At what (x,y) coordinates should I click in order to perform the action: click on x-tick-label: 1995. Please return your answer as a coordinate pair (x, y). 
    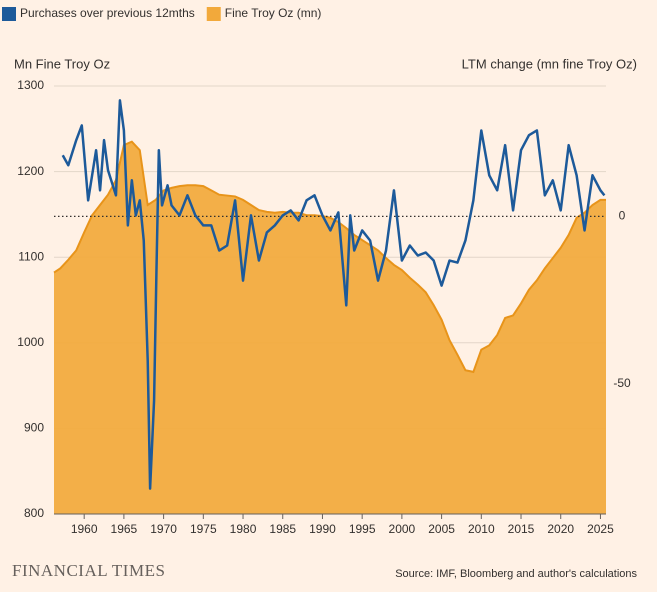
    Looking at the image, I should click on (362, 529).